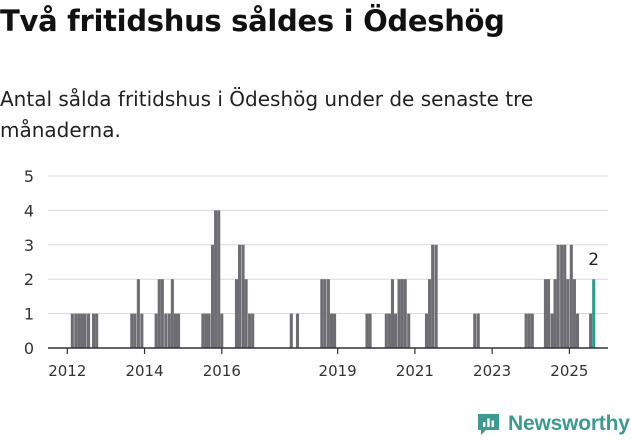  What do you see at coordinates (222, 371) in the screenshot?
I see `x-tick-label: 2016` at bounding box center [222, 371].